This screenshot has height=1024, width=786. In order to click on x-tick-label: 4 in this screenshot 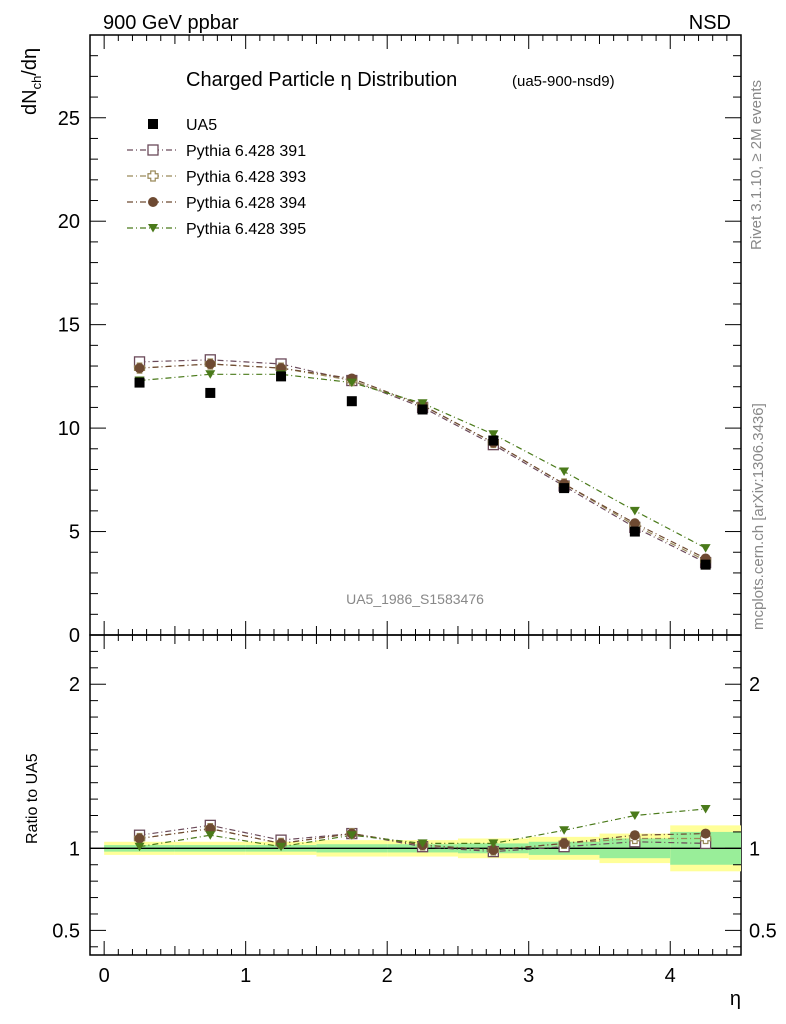, I will do `click(670, 976)`.